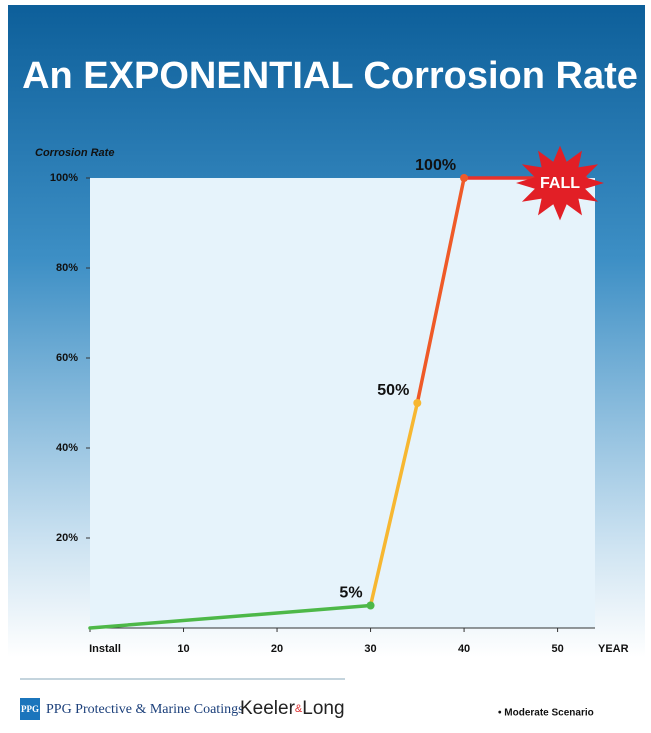  What do you see at coordinates (350, 593) in the screenshot?
I see `data-label: 5%` at bounding box center [350, 593].